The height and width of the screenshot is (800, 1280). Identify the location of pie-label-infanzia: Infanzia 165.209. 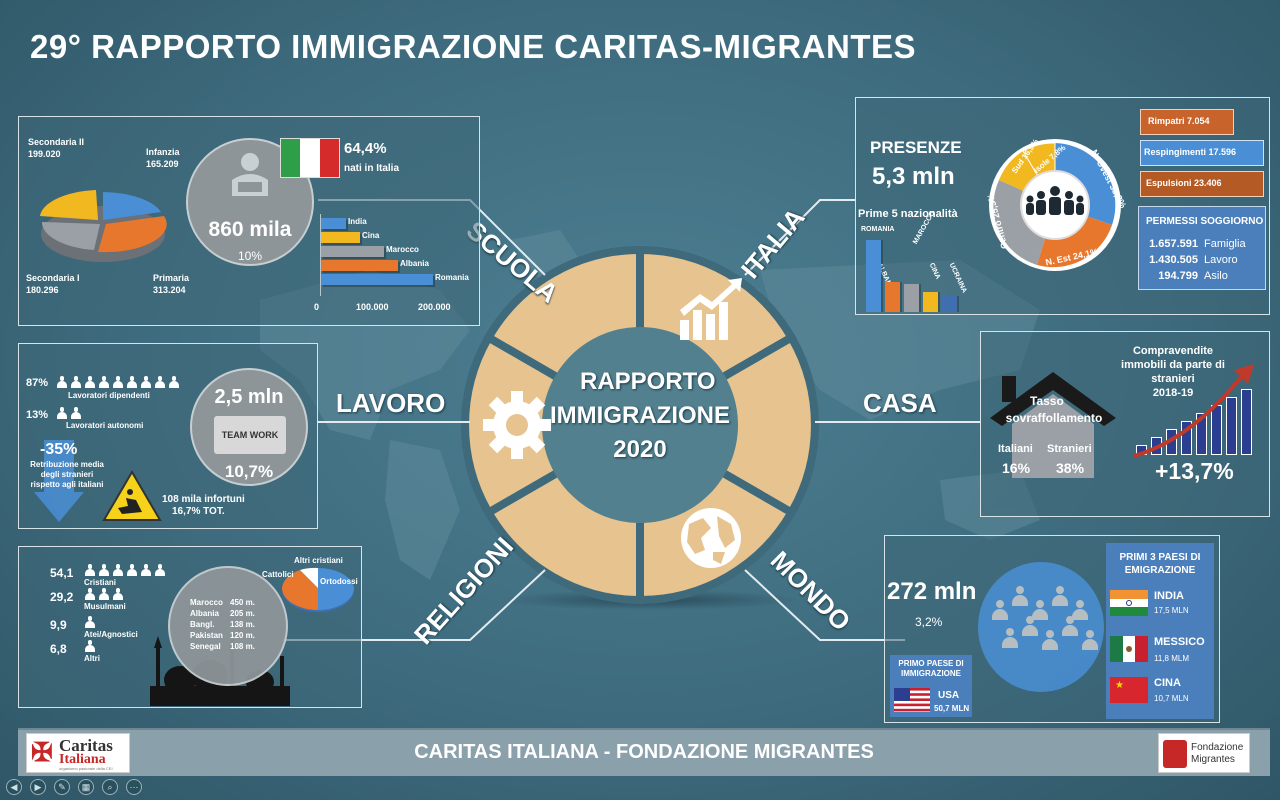
(163, 158).